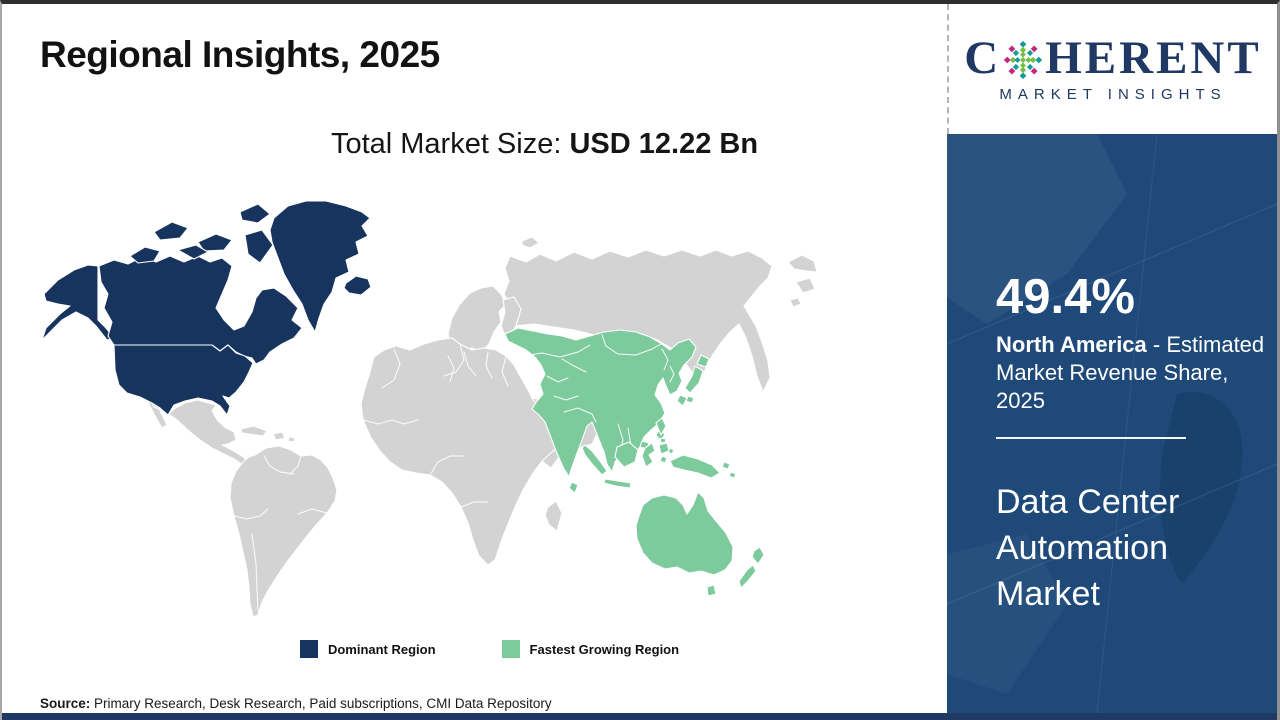 The width and height of the screenshot is (1280, 720). Describe the element at coordinates (604, 649) in the screenshot. I see `legend-label: Fastest Growing Region` at that location.